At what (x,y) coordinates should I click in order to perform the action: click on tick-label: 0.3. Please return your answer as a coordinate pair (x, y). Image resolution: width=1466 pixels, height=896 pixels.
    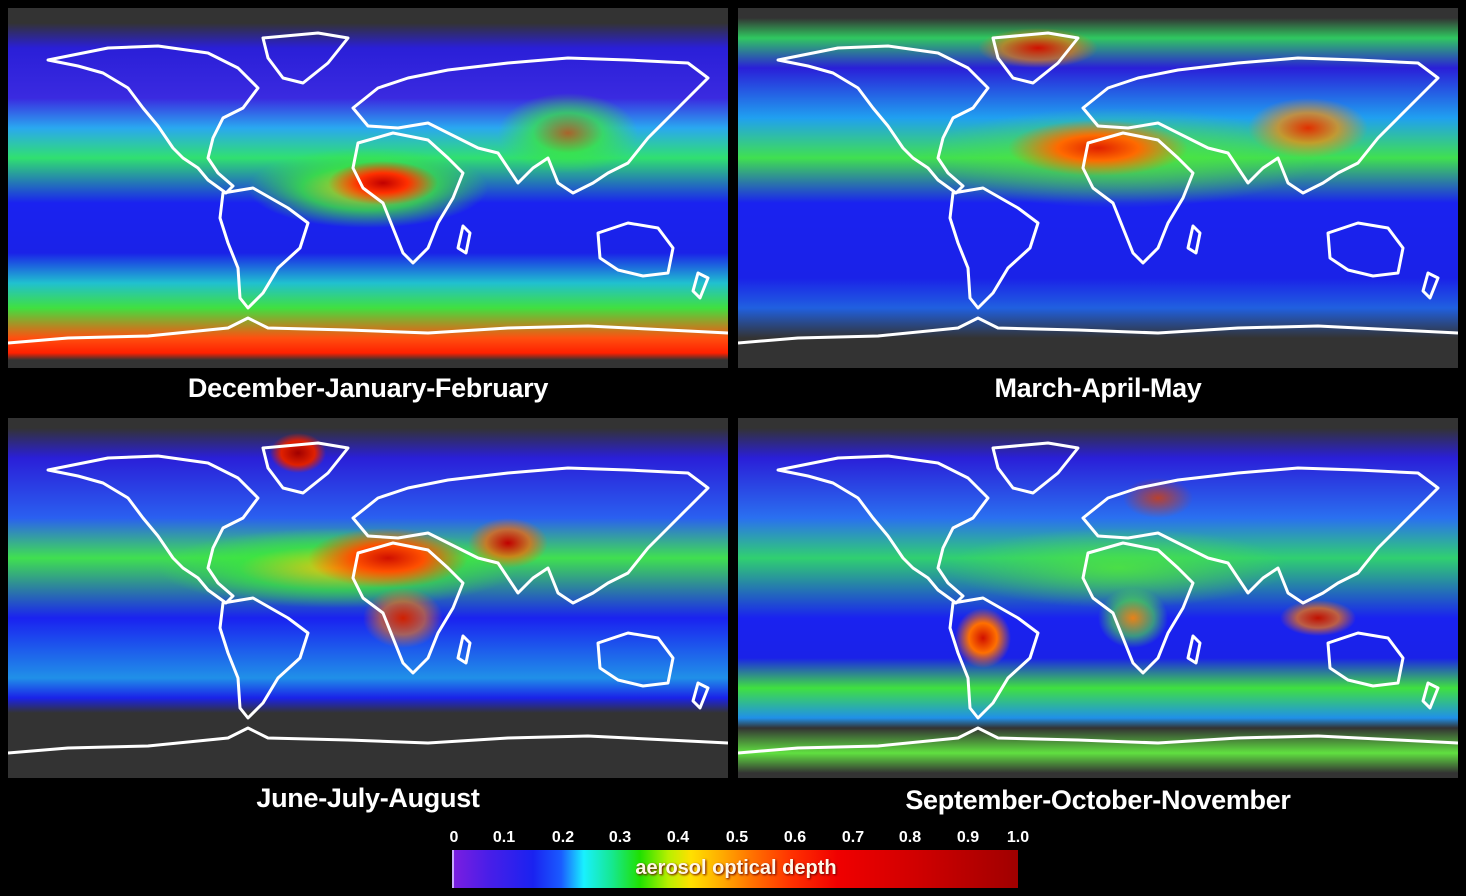
    Looking at the image, I should click on (620, 837).